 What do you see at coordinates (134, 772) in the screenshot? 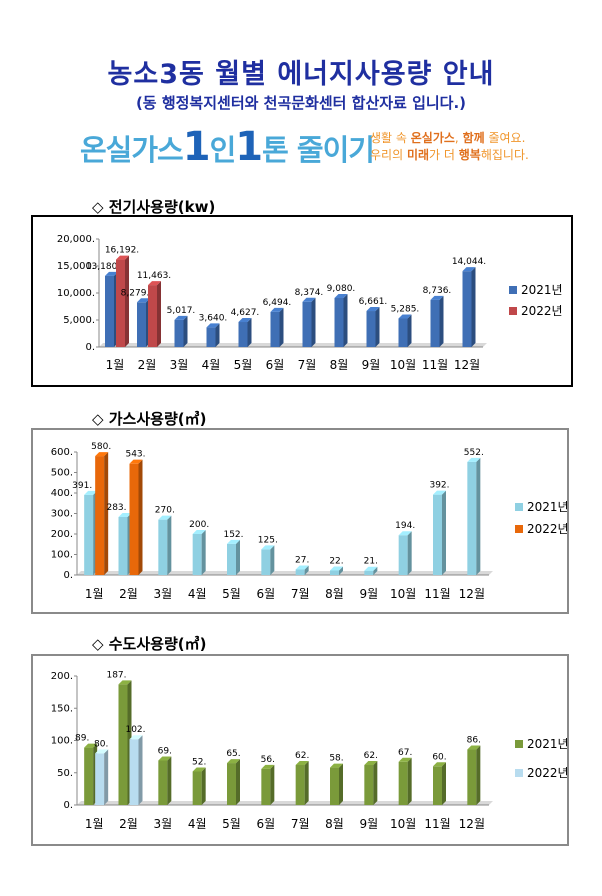
I see `water-bar-2022-front` at bounding box center [134, 772].